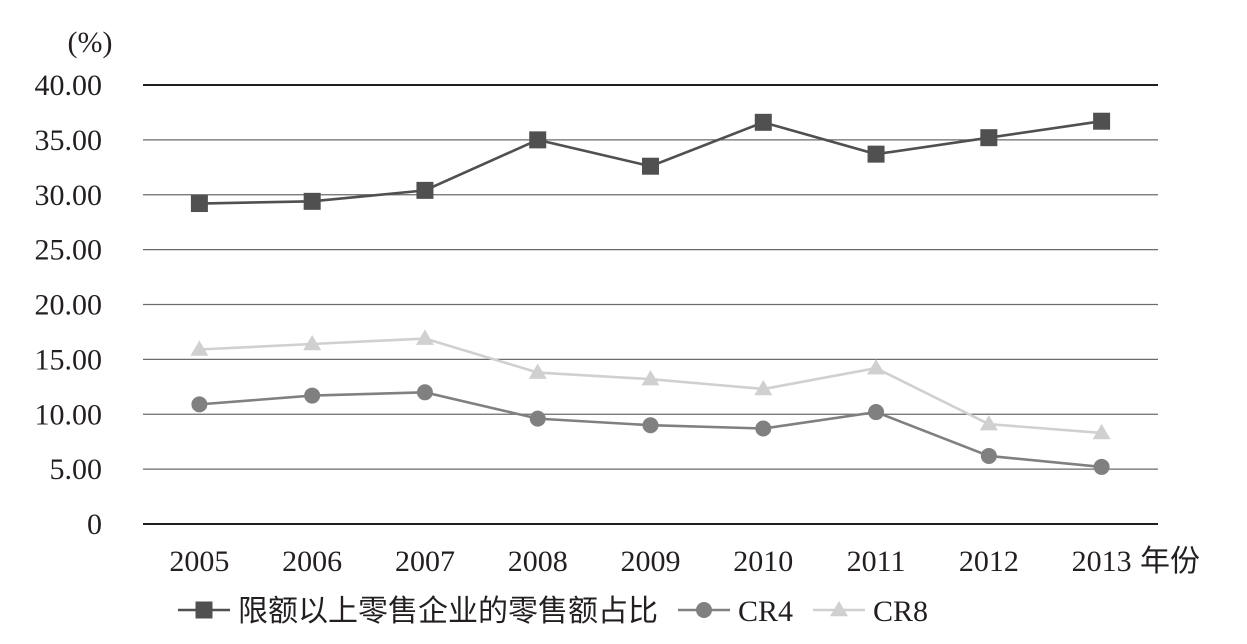 Image resolution: width=1247 pixels, height=644 pixels. Describe the element at coordinates (1170, 561) in the screenshot. I see `x-axis-unit-label: 年份` at that location.